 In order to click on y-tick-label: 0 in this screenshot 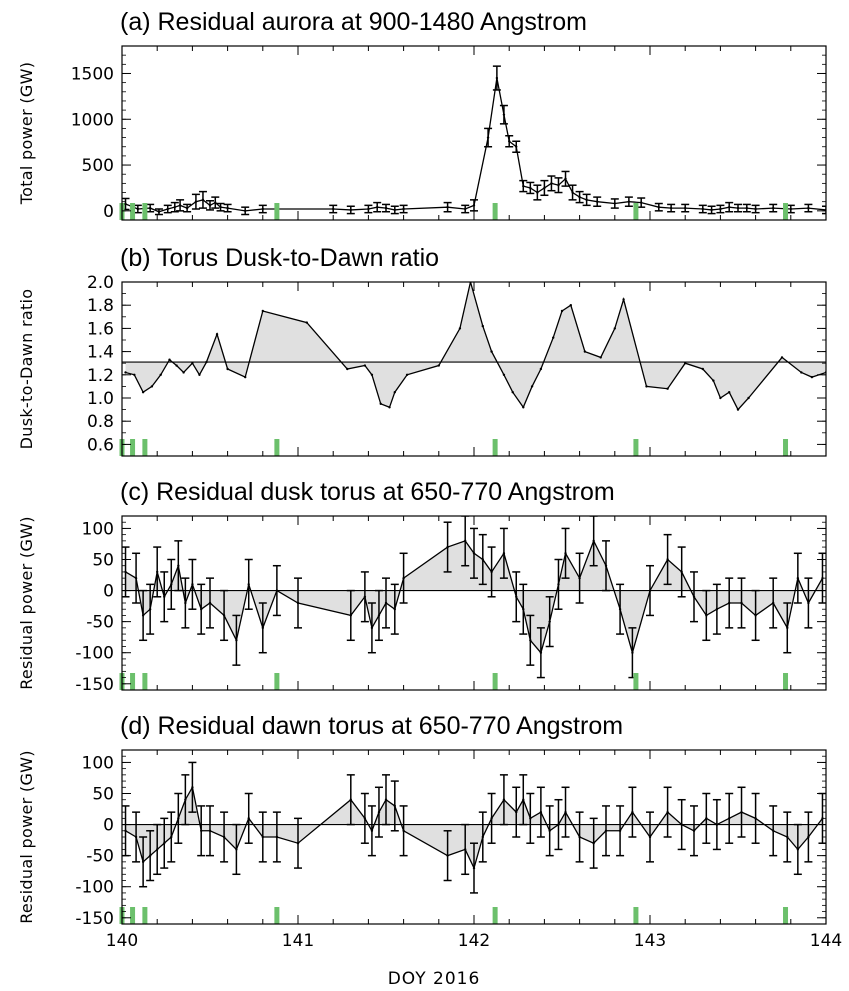, I will do `click(108, 592)`.